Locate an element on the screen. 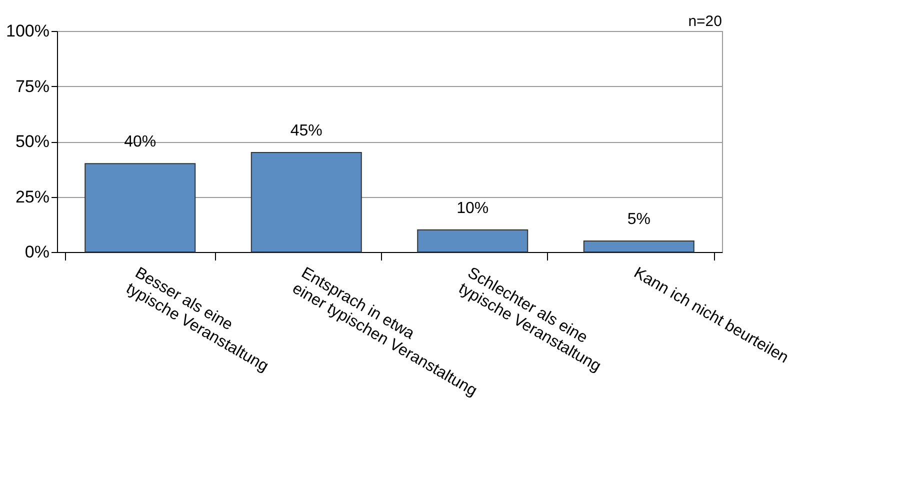  y-tick-label: 100% is located at coordinates (28, 31).